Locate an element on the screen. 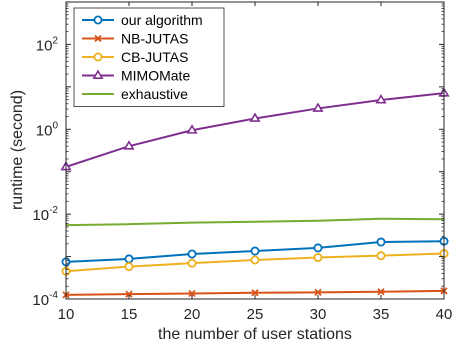  legend-entry: CB-JUTAS is located at coordinates (135, 57).